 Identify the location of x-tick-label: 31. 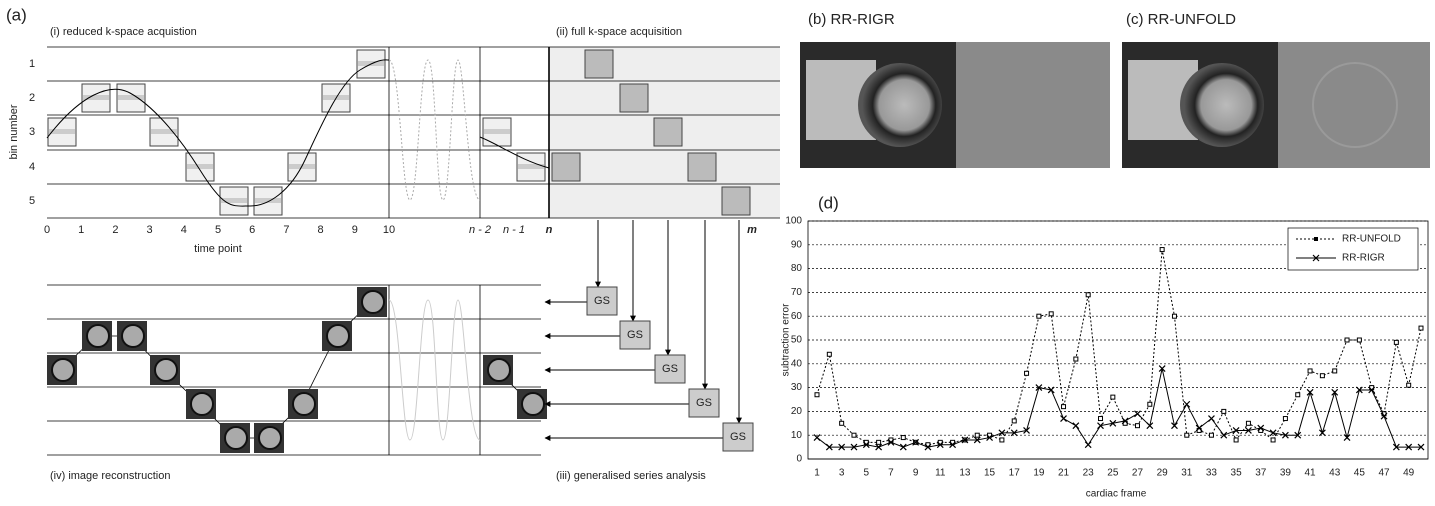
(1187, 473).